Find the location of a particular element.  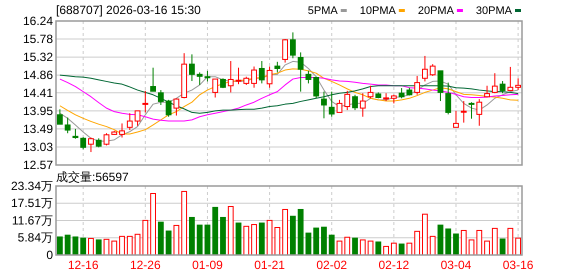

y-tick-label: 12.57 is located at coordinates (38, 165).